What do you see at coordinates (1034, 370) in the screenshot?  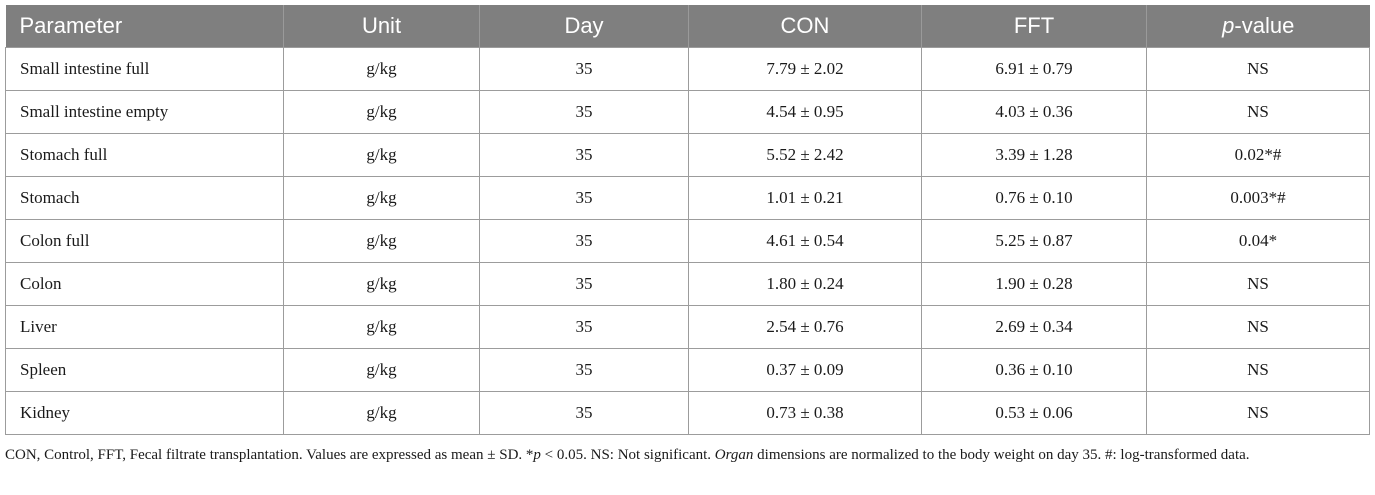 I see `cell-fft: 0.36 ± 0.10` at bounding box center [1034, 370].